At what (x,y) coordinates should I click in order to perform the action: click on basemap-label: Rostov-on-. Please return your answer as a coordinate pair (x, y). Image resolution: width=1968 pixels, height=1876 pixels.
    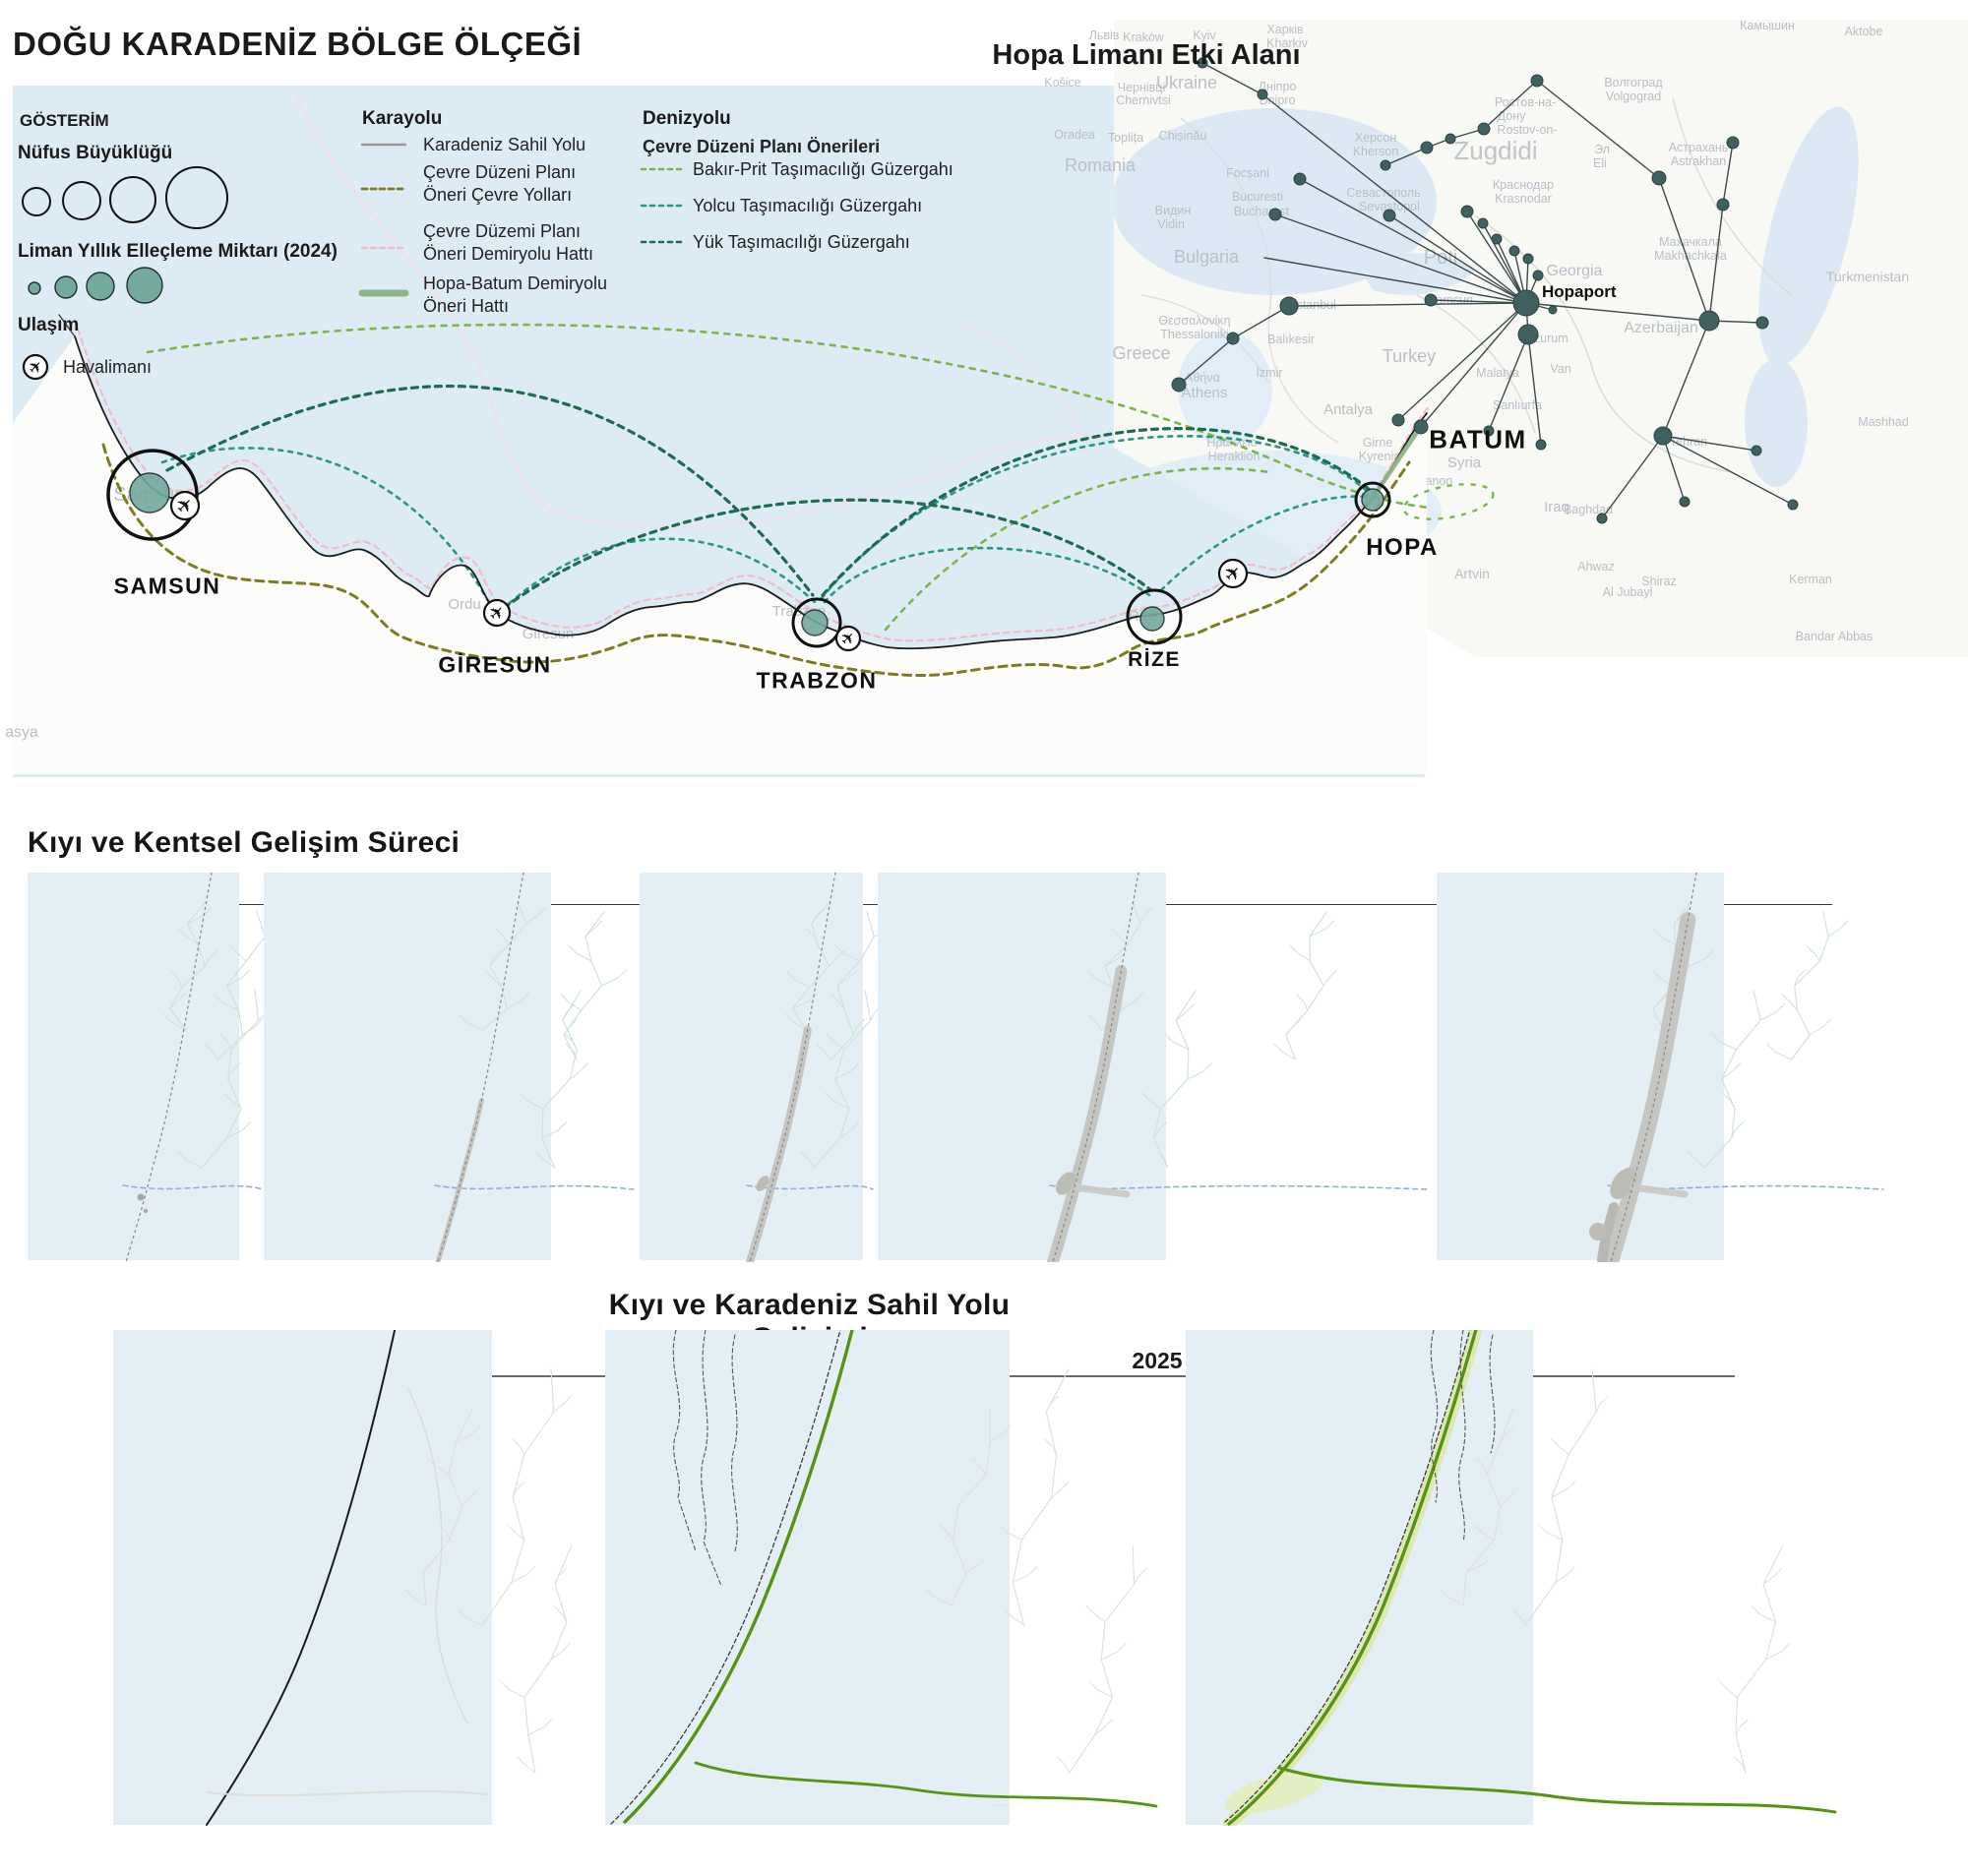
    Looking at the image, I should click on (1527, 130).